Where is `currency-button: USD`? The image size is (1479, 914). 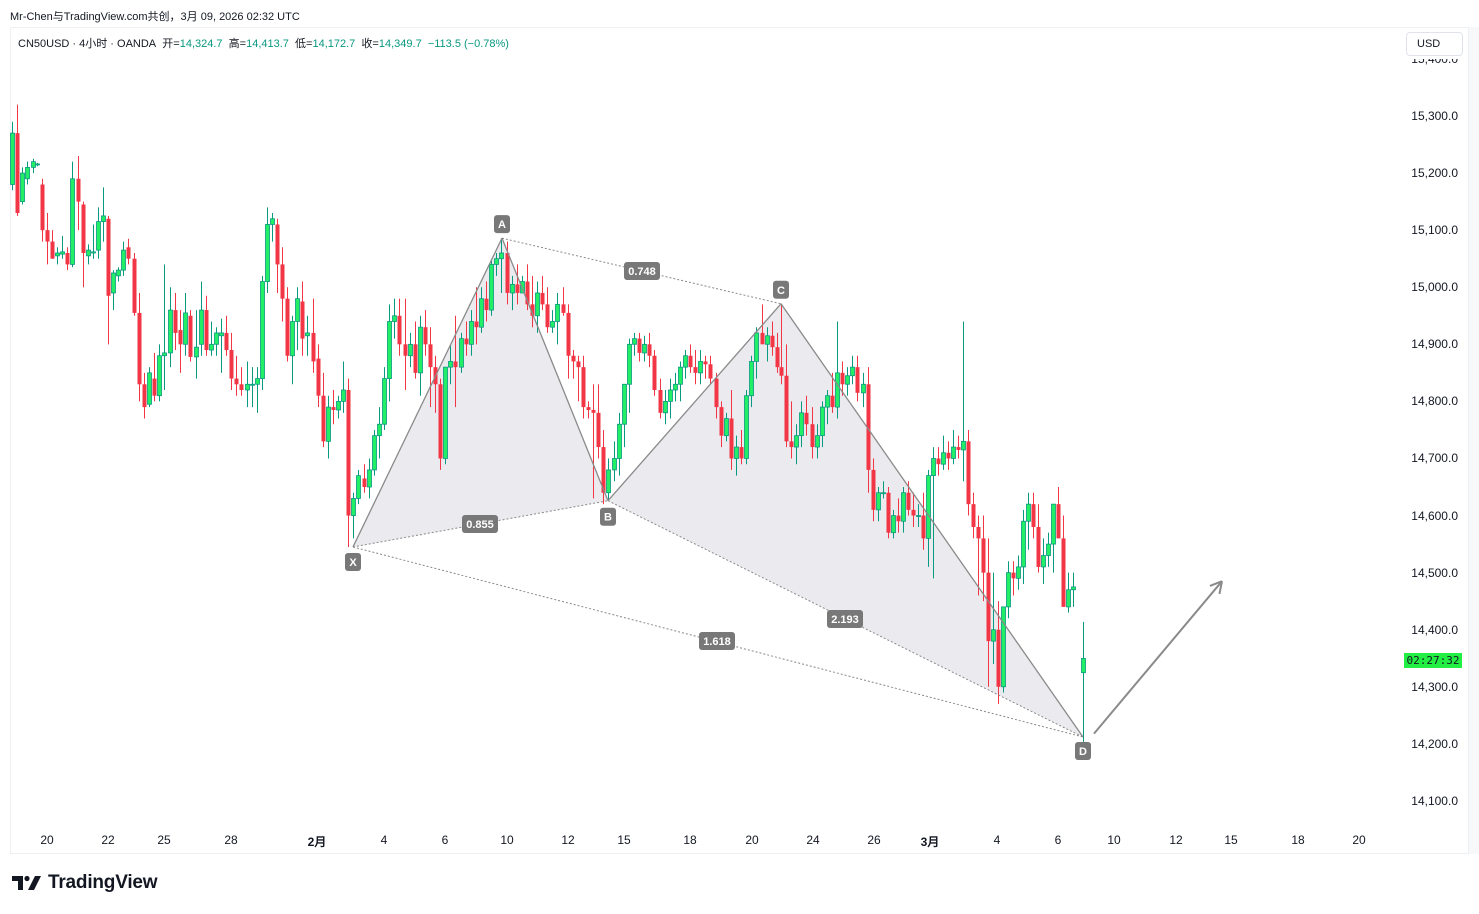
currency-button: USD is located at coordinates (1434, 44).